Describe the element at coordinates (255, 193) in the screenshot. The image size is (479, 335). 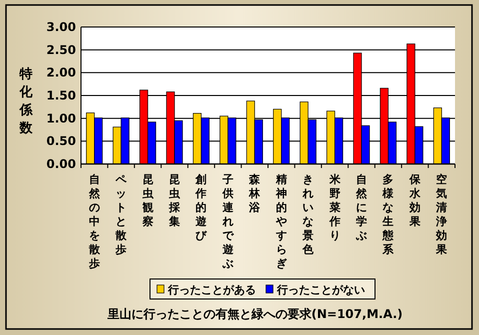
I see `x-tick-label: 森林浴` at that location.